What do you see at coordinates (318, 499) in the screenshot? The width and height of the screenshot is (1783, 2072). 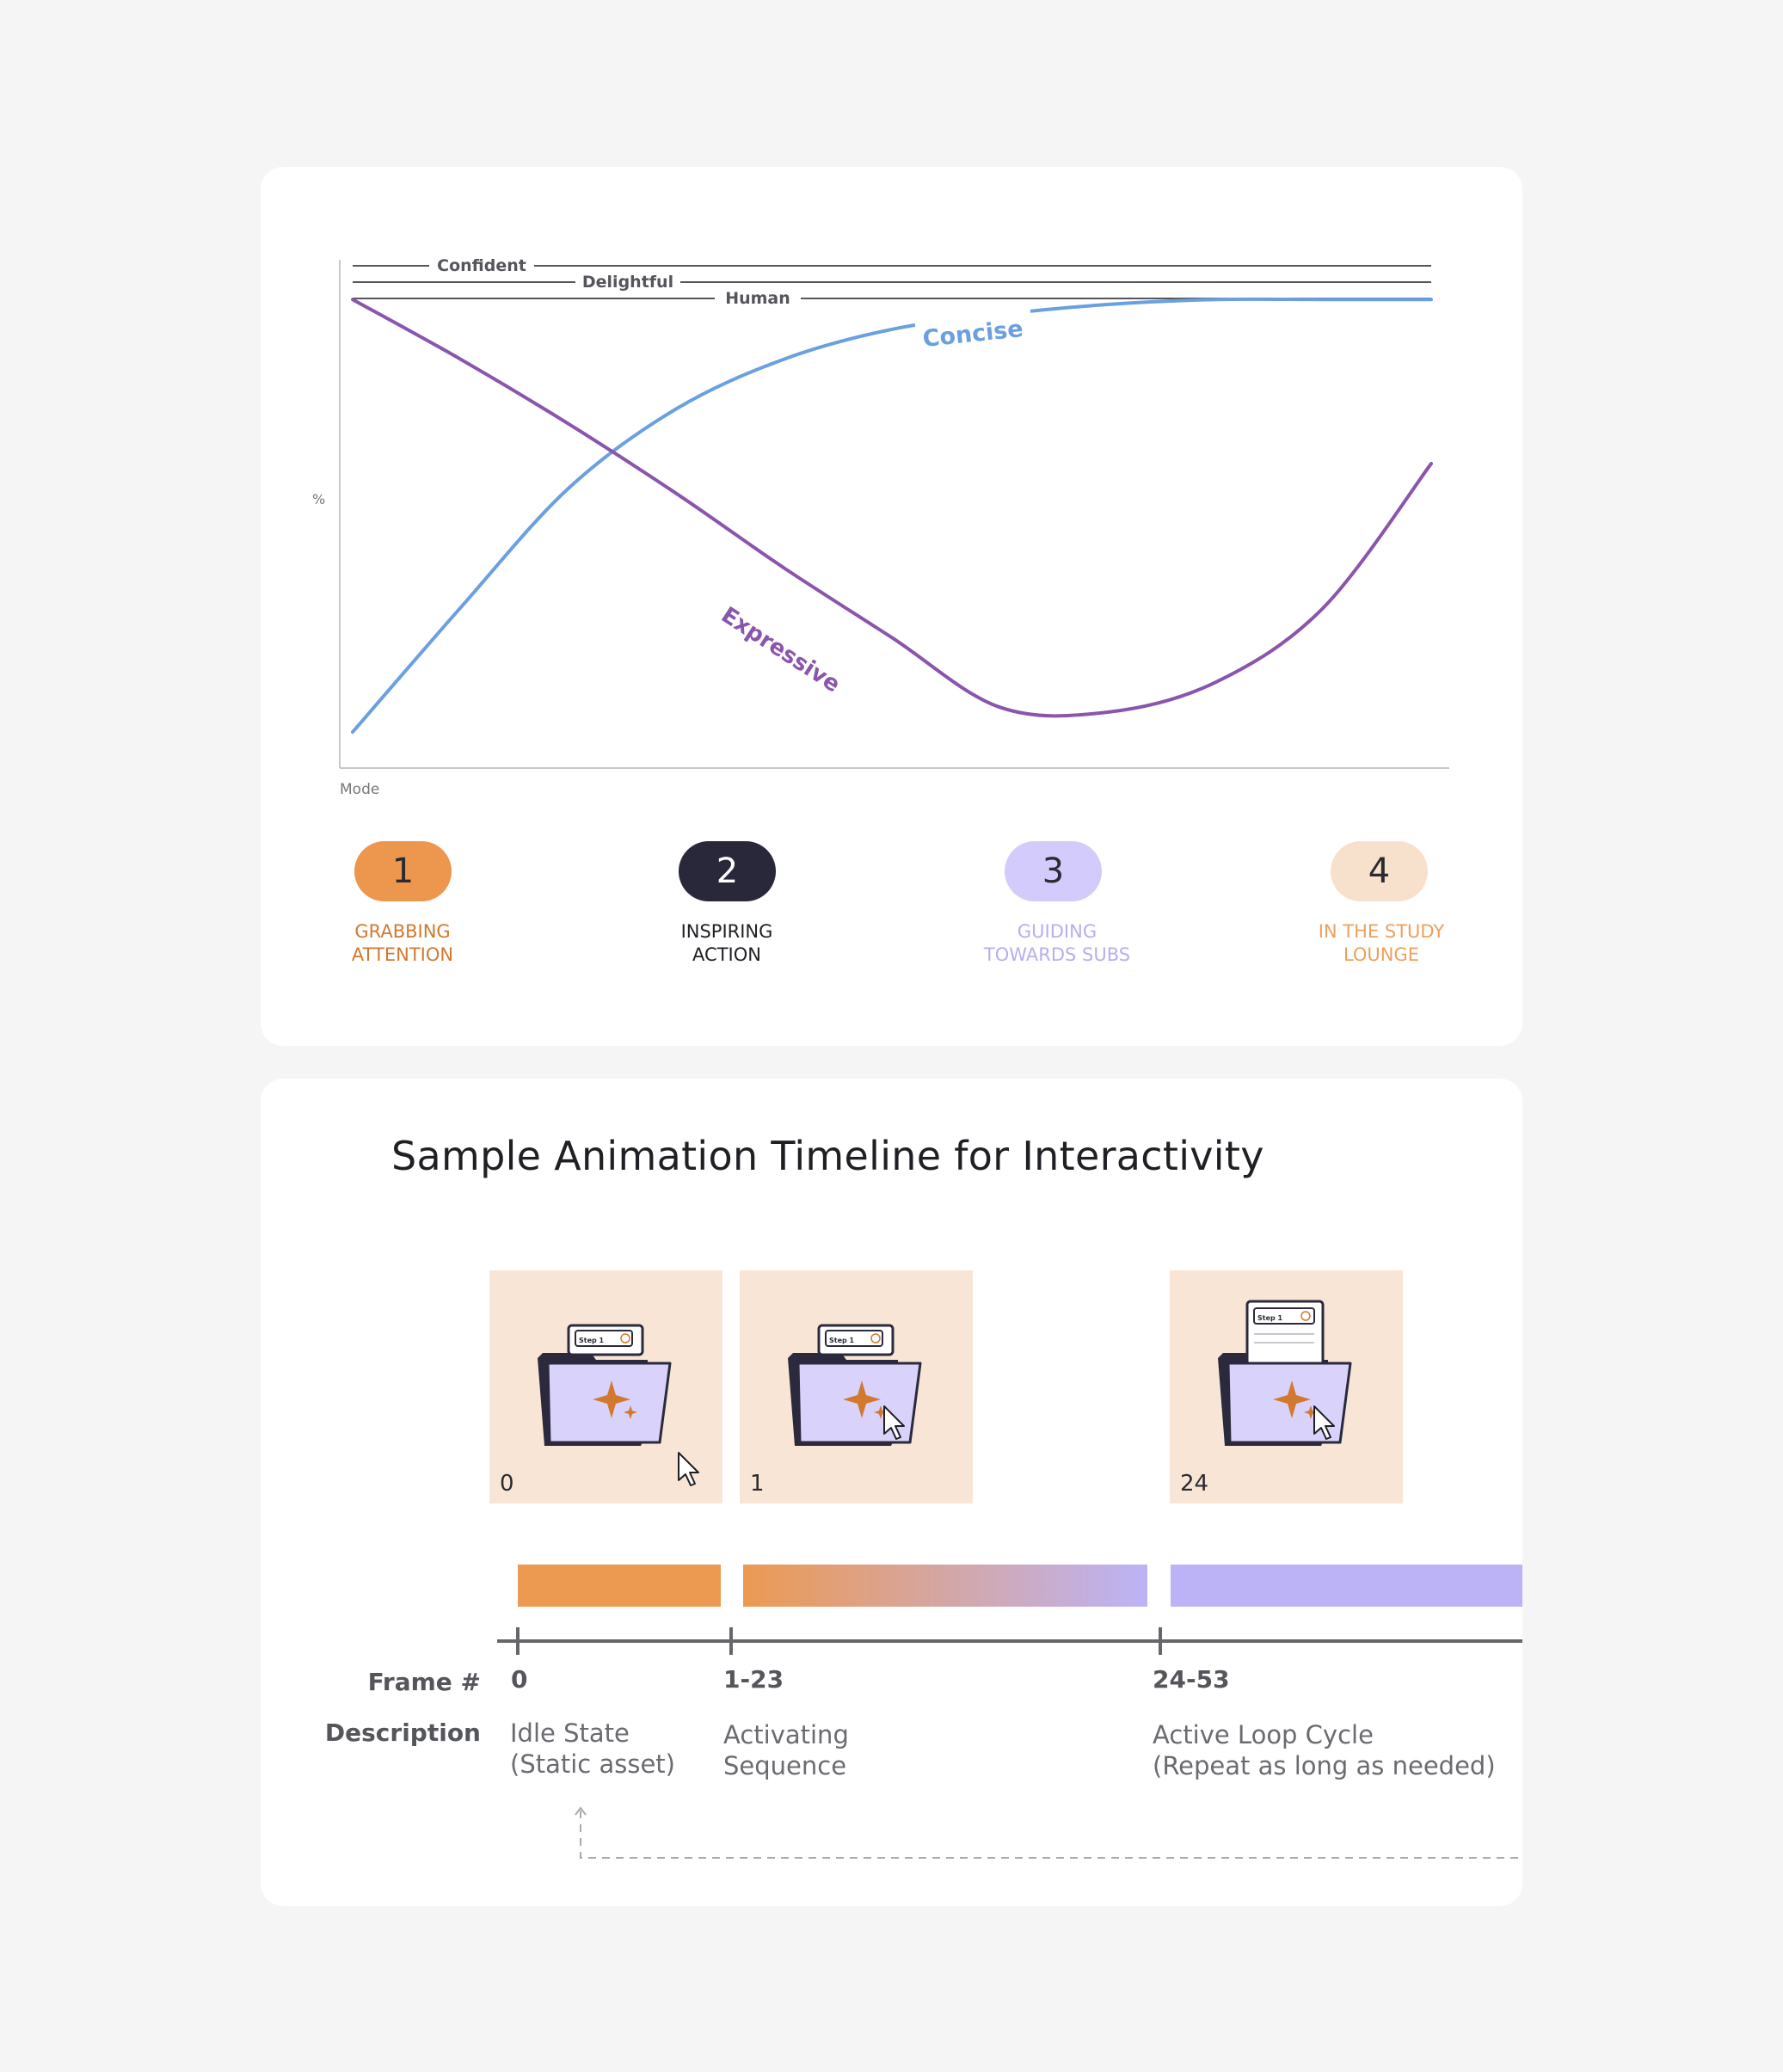 I see `y-axis-label: %` at bounding box center [318, 499].